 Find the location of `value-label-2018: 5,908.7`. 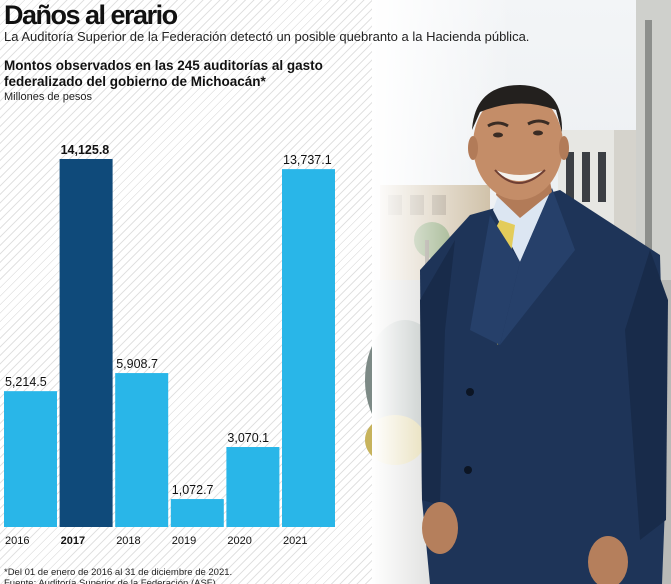

value-label-2018: 5,908.7 is located at coordinates (137, 364).